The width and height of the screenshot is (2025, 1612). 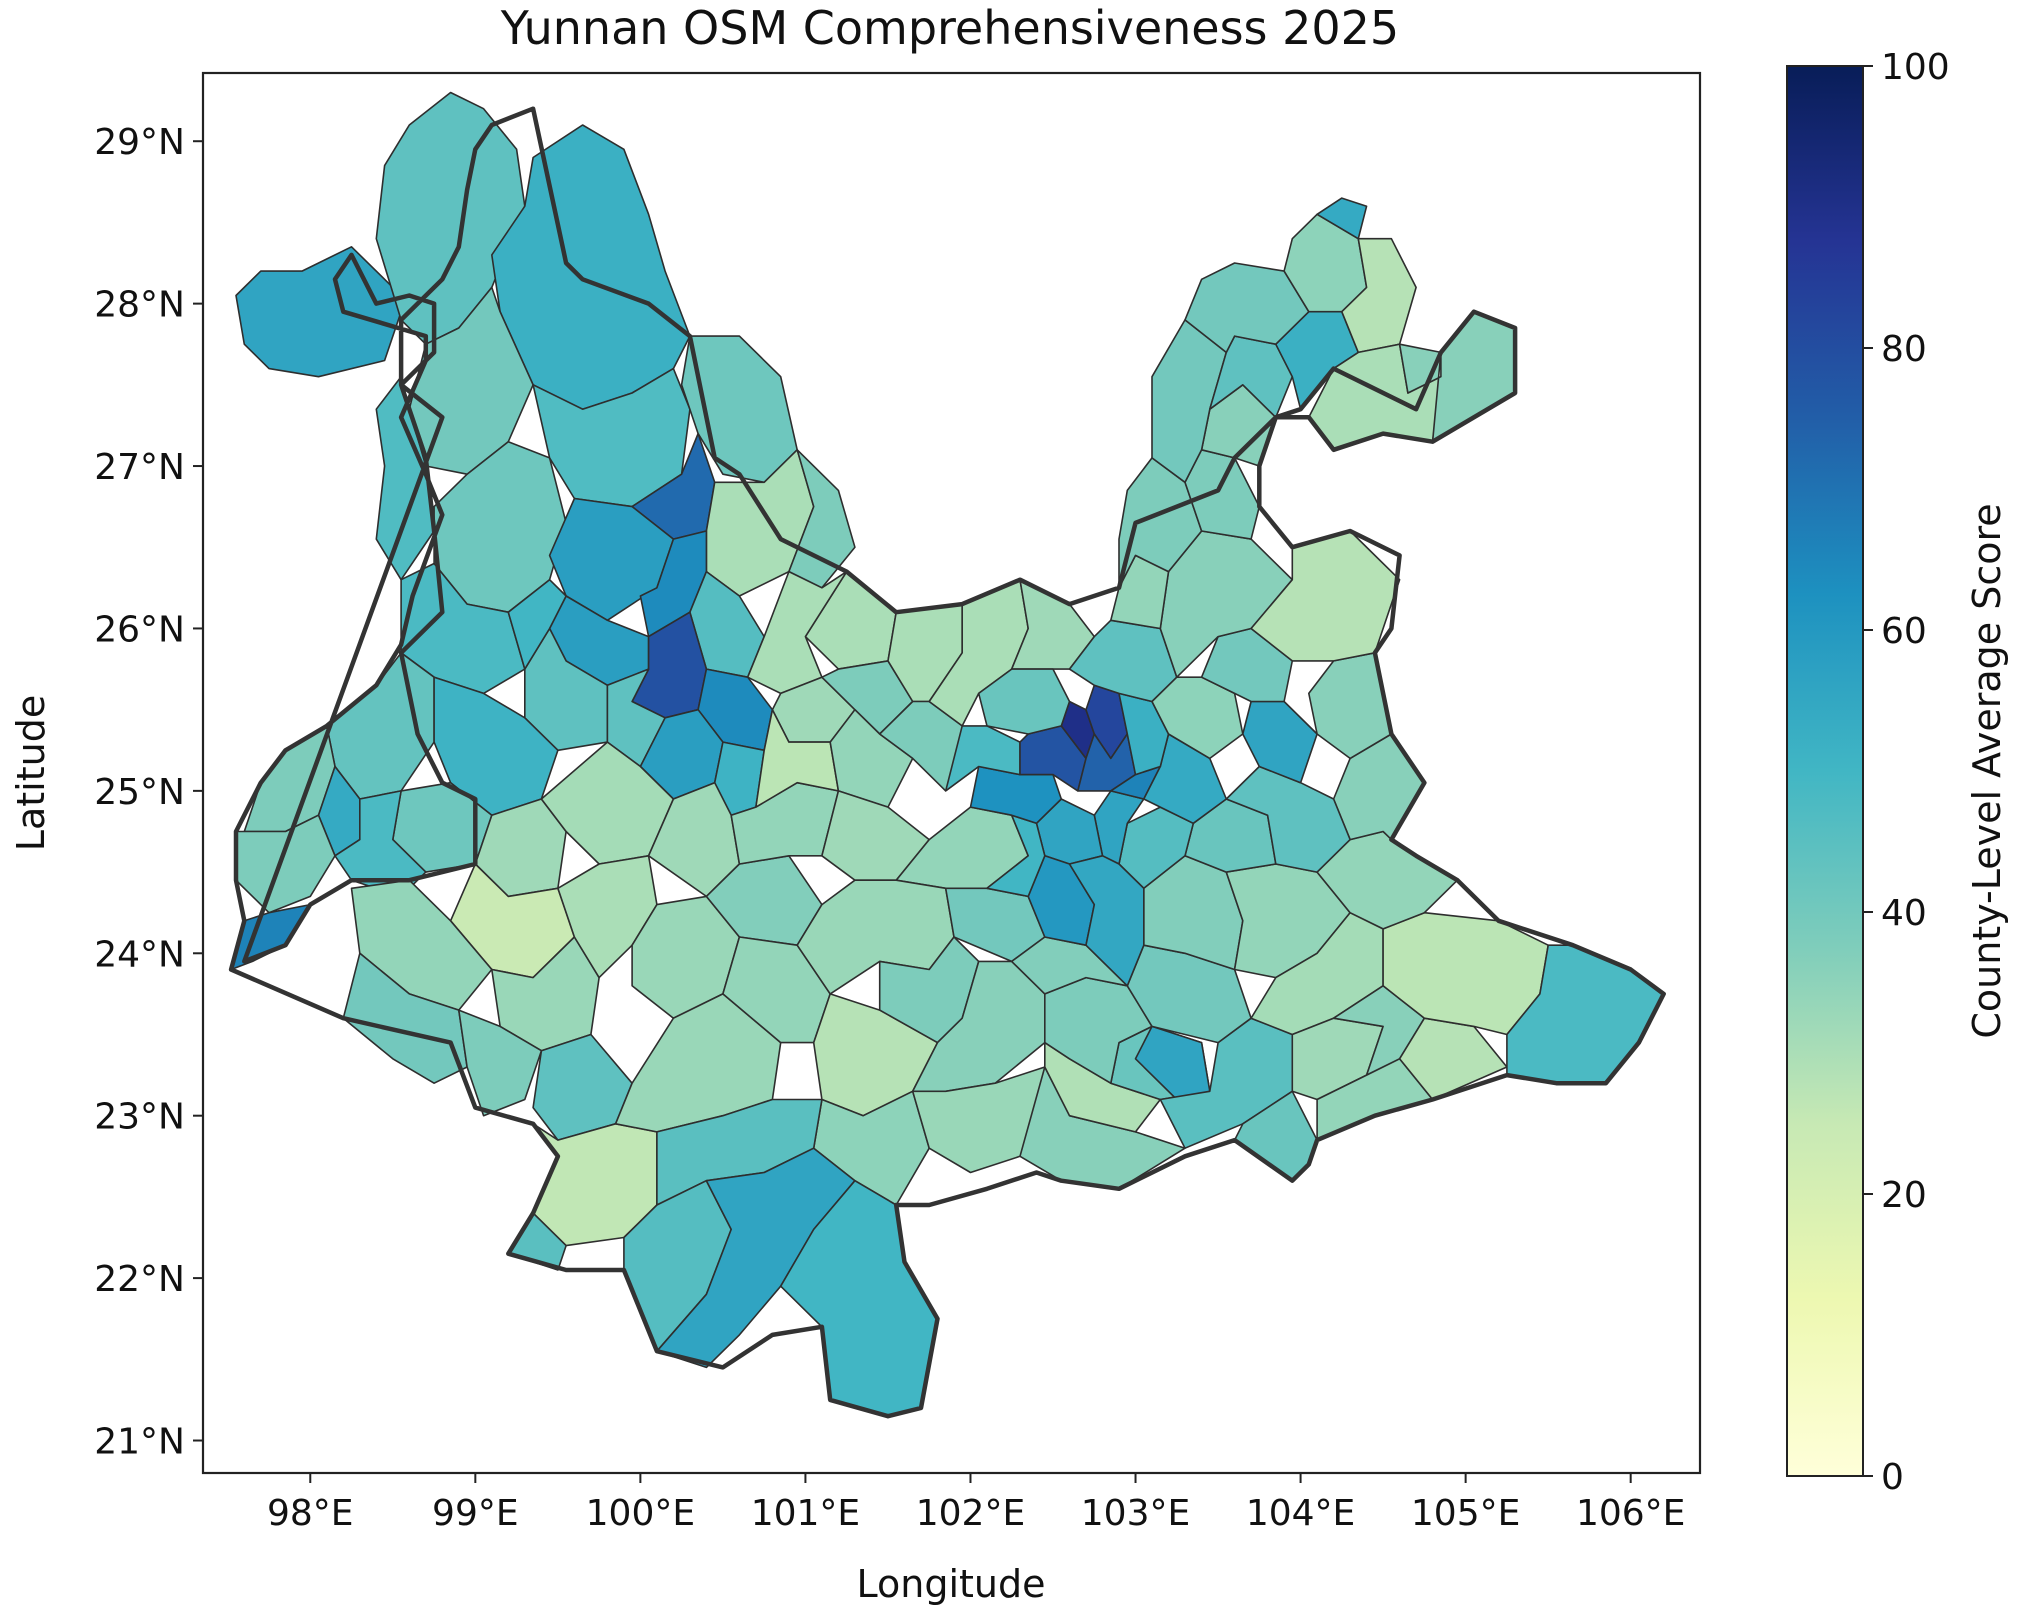 I want to click on colorbar-tick-label: 20, so click(x=1904, y=1195).